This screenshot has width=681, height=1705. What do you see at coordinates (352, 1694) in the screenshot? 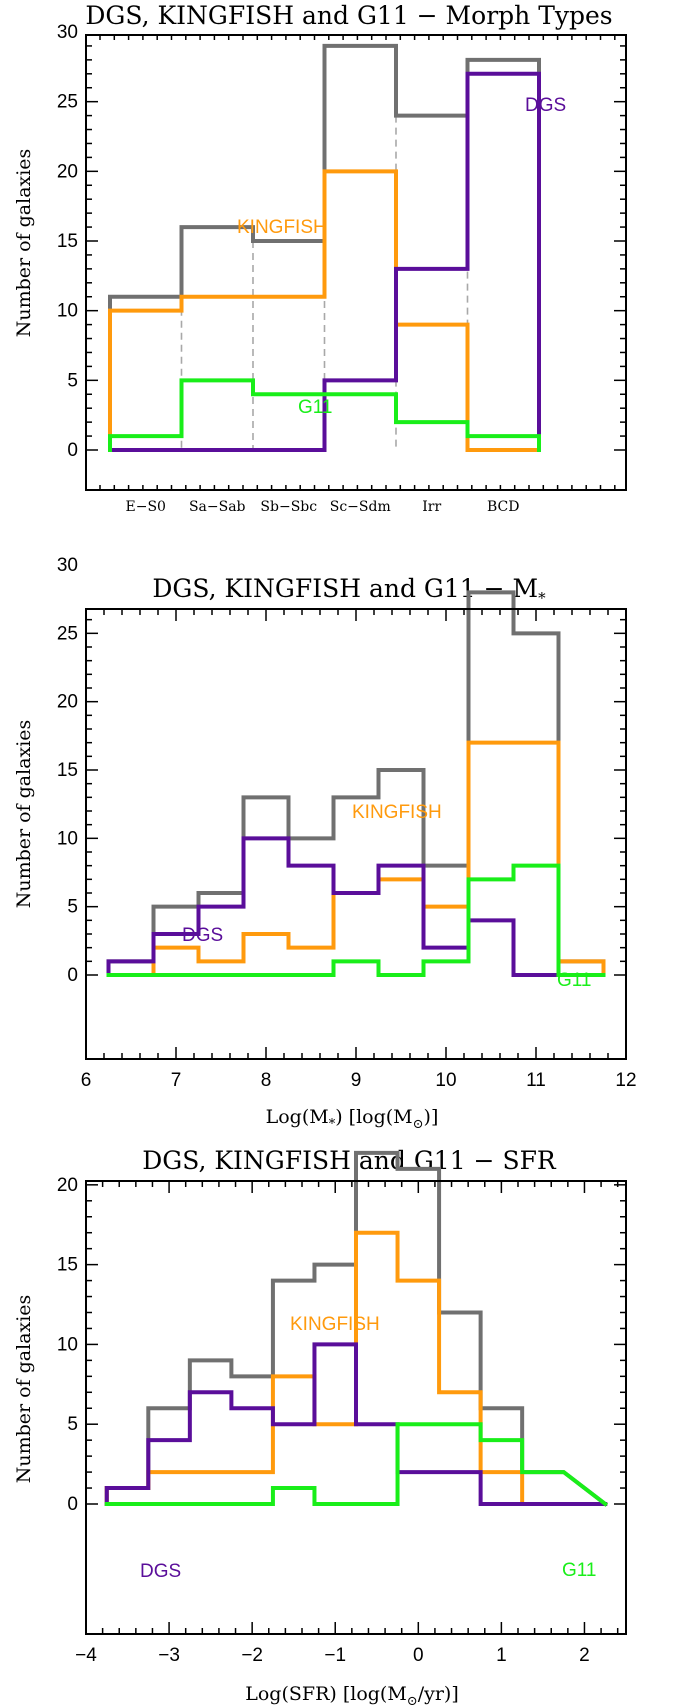
I see `x-axis-label: Log(SFR) [log(M⊙/yr)]` at bounding box center [352, 1694].